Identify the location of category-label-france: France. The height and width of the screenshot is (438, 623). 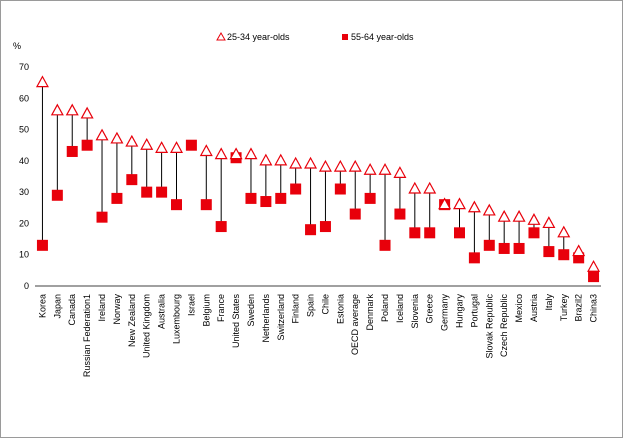
(221, 308).